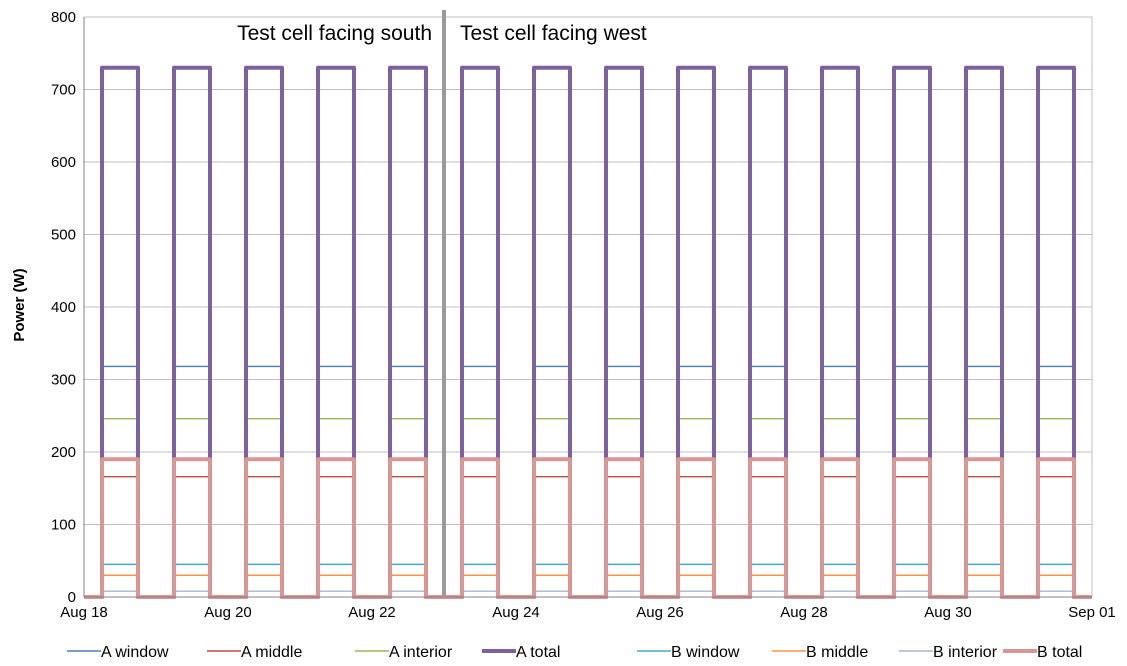 Image resolution: width=1127 pixels, height=666 pixels. I want to click on y-axis-label: Power (W), so click(19, 304).